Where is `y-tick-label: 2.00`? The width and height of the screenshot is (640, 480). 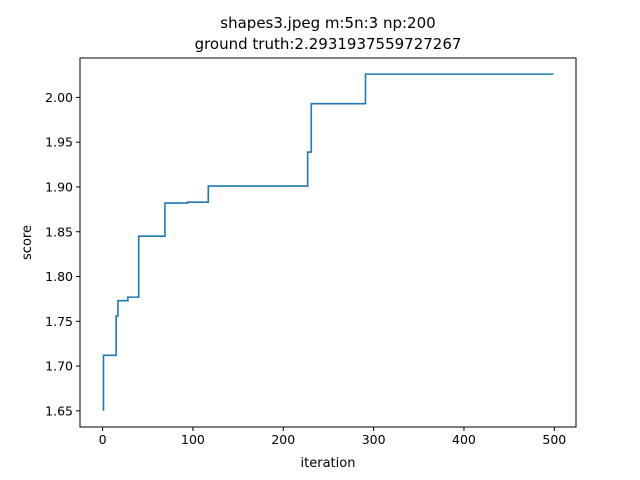
y-tick-label: 2.00 is located at coordinates (59, 97).